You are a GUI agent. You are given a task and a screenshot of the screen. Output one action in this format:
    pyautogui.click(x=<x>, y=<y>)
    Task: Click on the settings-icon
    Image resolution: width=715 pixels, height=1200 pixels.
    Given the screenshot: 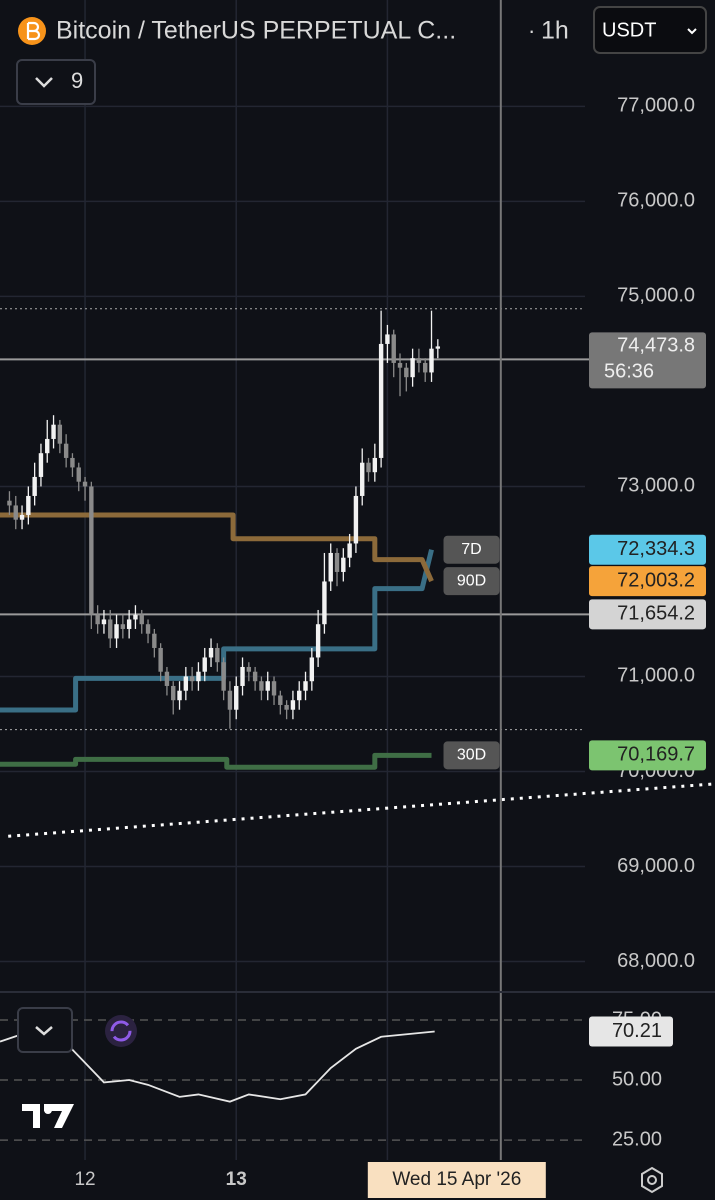 What is the action you would take?
    pyautogui.click(x=652, y=1180)
    